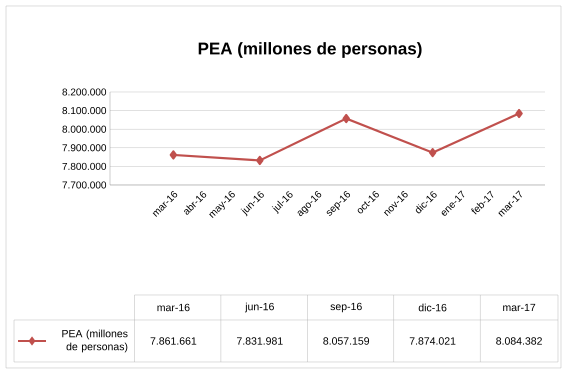  What do you see at coordinates (259, 307) in the screenshot?
I see `category-label: jun-16` at bounding box center [259, 307].